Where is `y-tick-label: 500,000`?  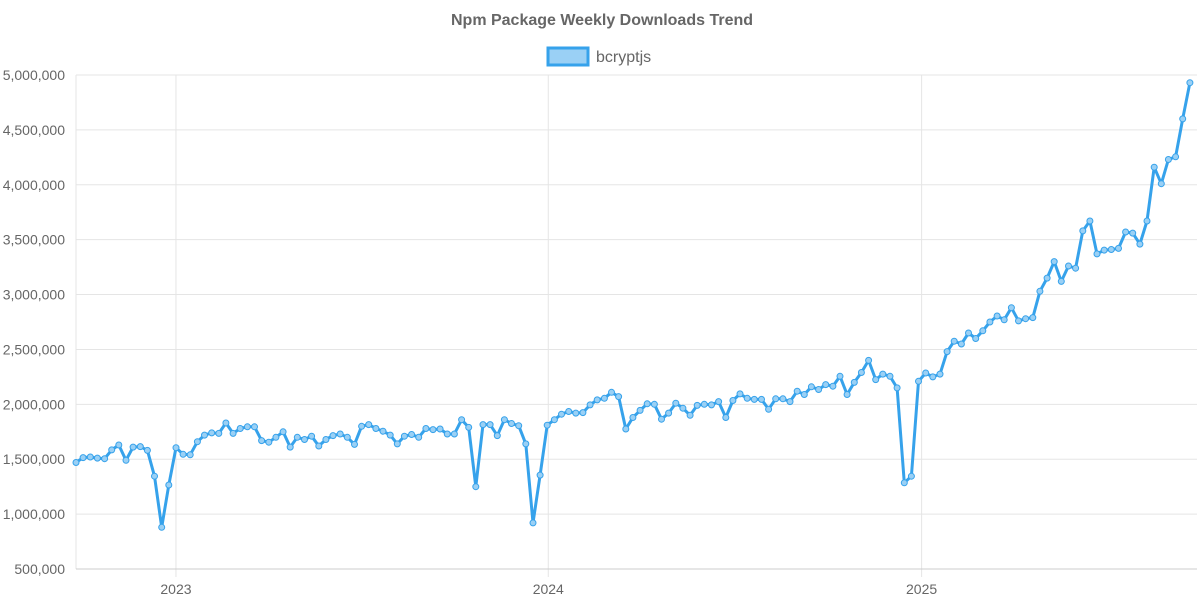 y-tick-label: 500,000 is located at coordinates (39, 569).